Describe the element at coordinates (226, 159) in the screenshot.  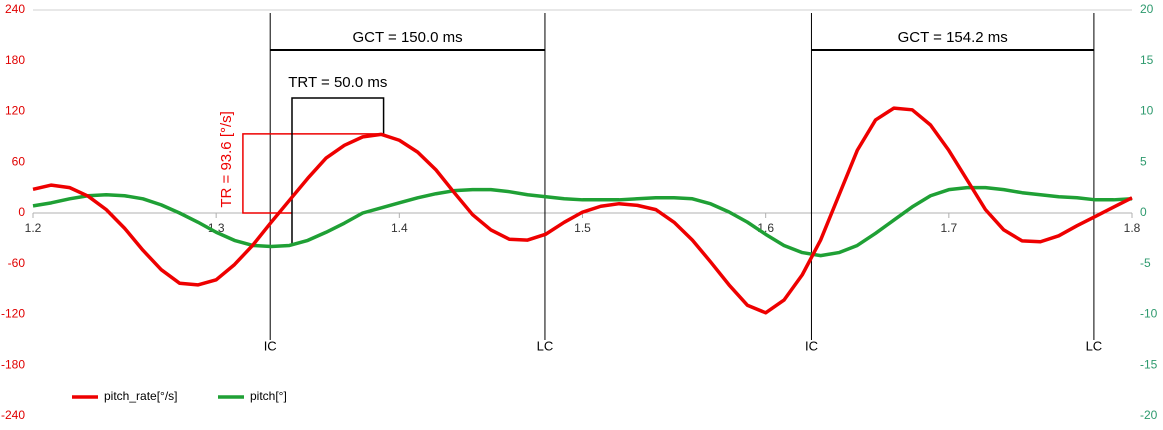
I see `tr-label: TR = 93.6 [°/s]` at that location.